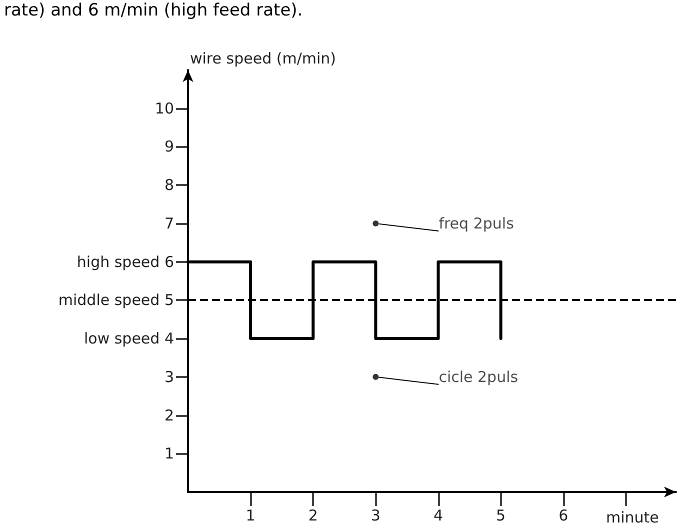 The width and height of the screenshot is (688, 532). What do you see at coordinates (501, 515) in the screenshot?
I see `x-tick-label: 5` at bounding box center [501, 515].